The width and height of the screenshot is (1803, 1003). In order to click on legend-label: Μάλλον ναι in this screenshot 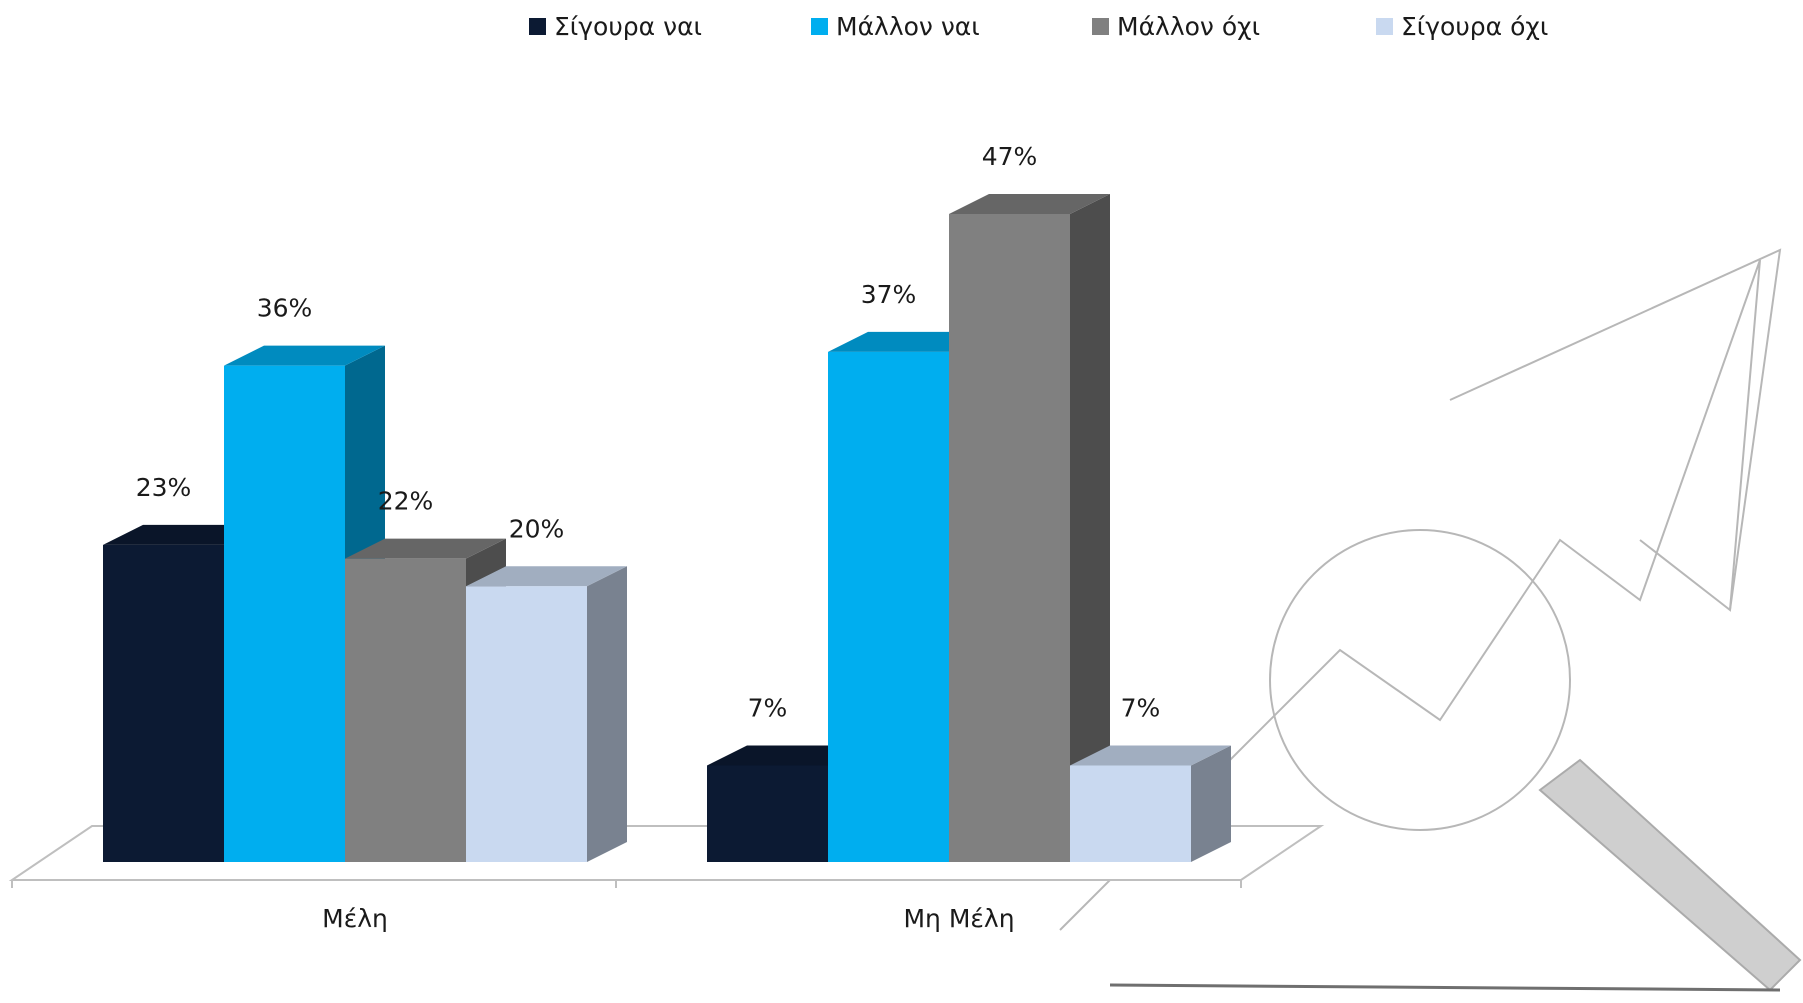, I will do `click(908, 26)`.